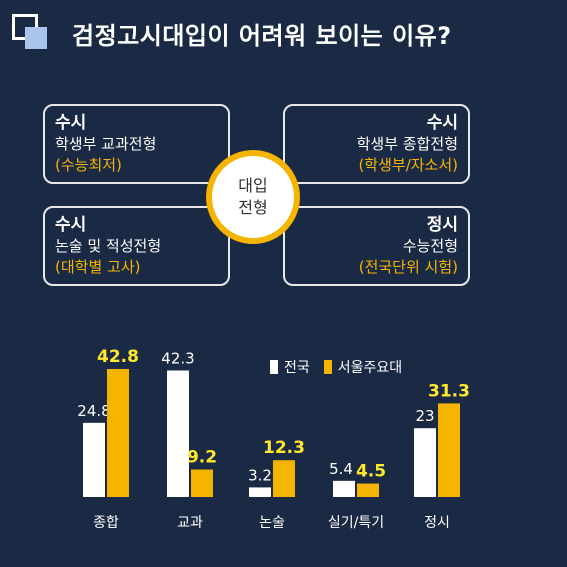 The height and width of the screenshot is (567, 567). I want to click on value-label-series2: 4.5, so click(371, 472).